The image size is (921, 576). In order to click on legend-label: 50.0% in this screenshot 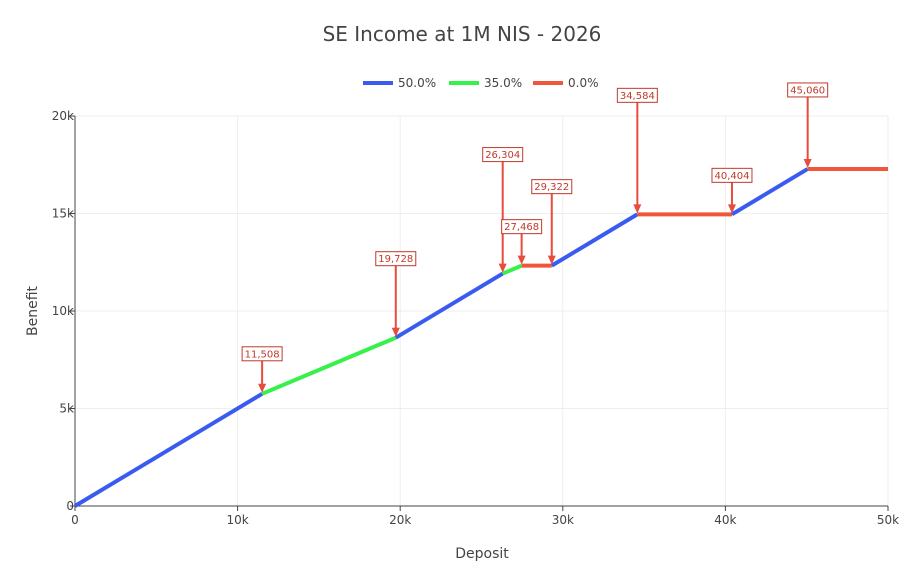, I will do `click(417, 83)`.